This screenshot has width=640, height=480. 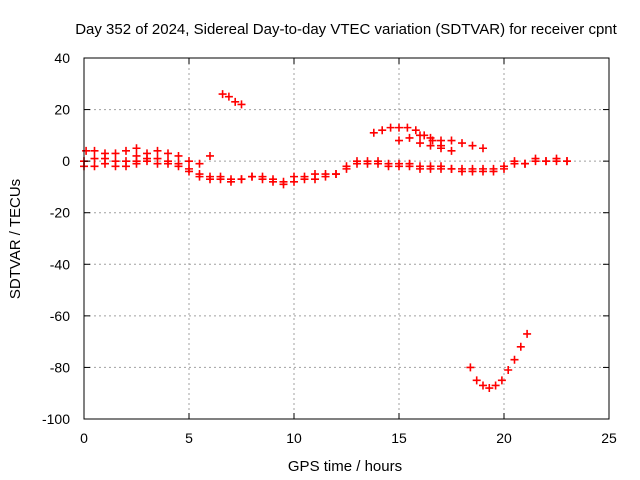 What do you see at coordinates (325, 170) in the screenshot?
I see `series-main-band-a` at bounding box center [325, 170].